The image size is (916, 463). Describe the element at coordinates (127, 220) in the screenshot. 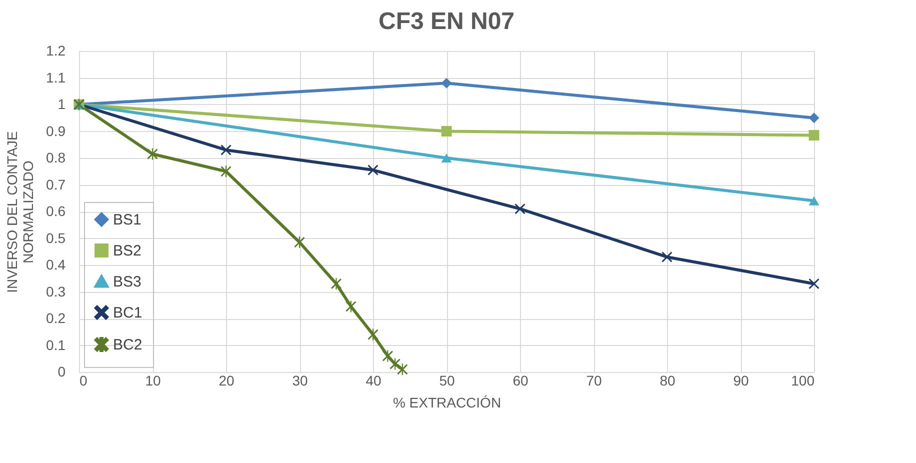

I see `legend-label: BS1` at that location.